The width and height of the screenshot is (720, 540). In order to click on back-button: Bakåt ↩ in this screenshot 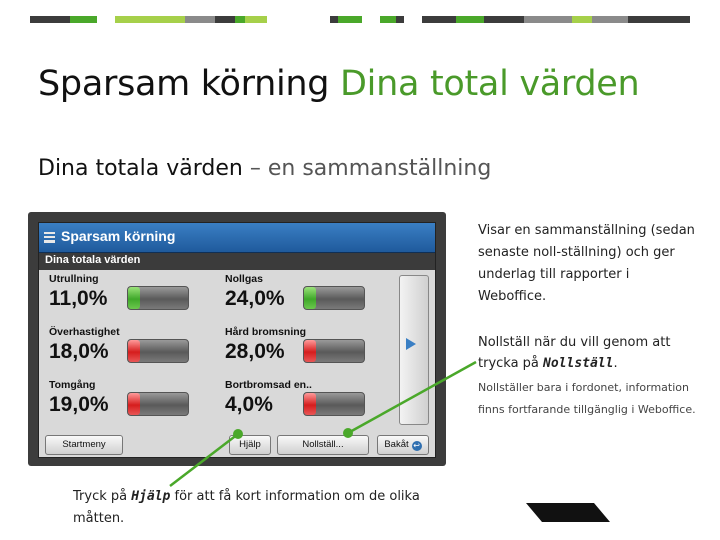, I will do `click(403, 445)`.